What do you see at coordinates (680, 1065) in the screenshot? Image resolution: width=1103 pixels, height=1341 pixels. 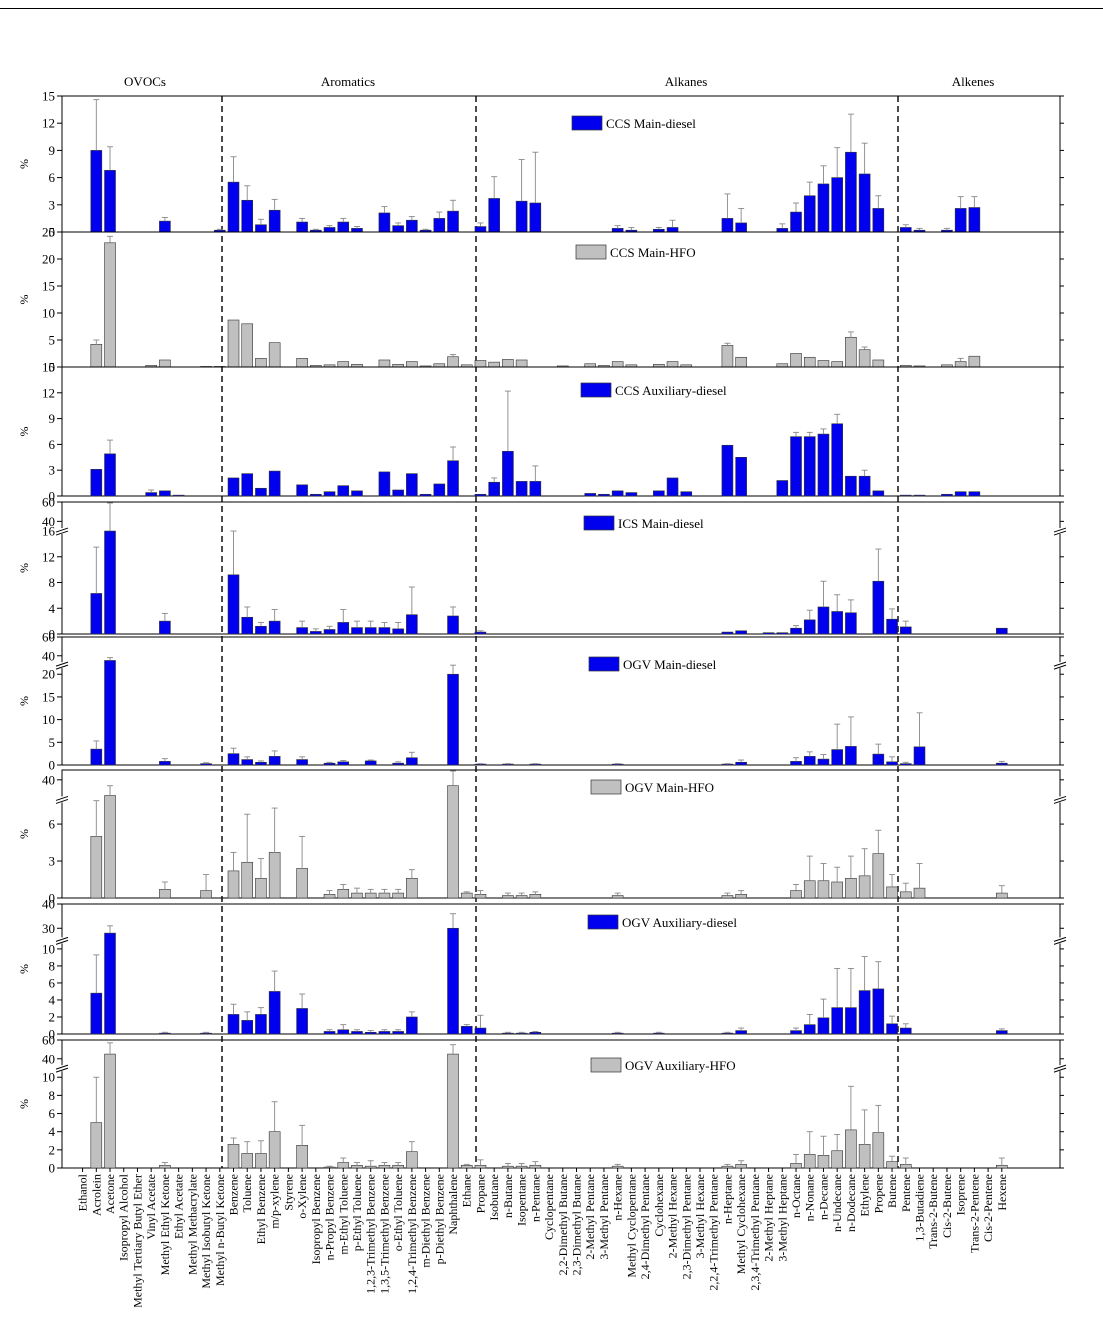 I see `legend-label: OGV Auxiliary-HFO` at bounding box center [680, 1065].